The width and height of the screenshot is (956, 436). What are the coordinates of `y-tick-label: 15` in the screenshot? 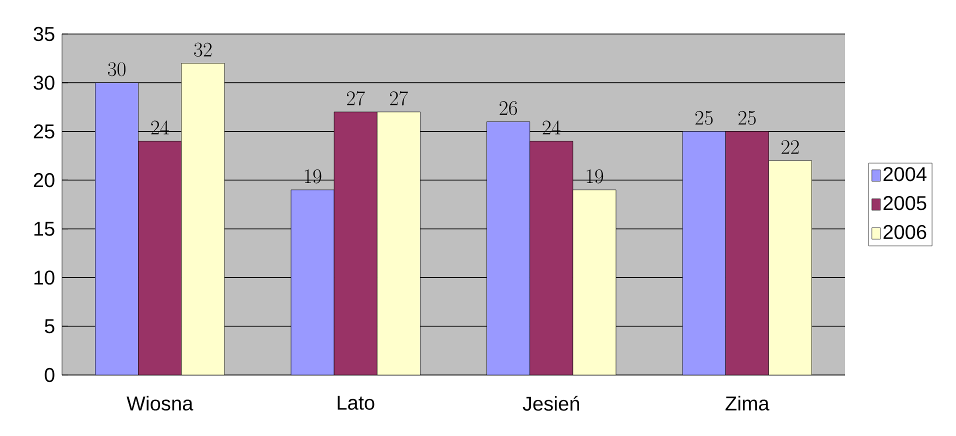 It's located at (44, 229).